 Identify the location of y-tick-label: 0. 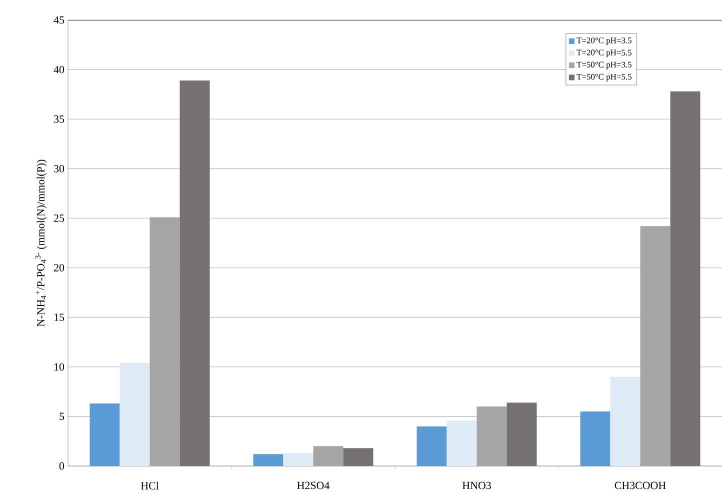
(61, 466).